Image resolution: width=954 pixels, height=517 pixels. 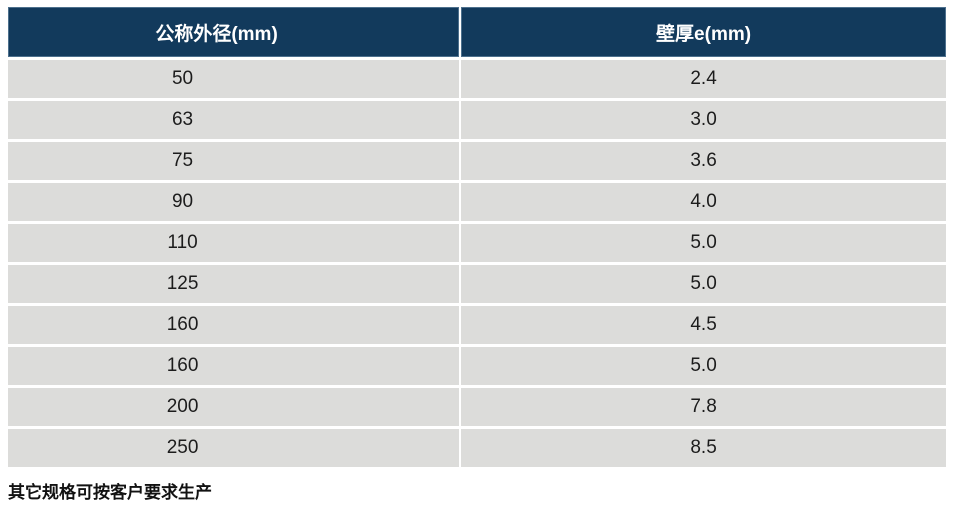 I want to click on column-header-wall-thickness: 壁厚e(mm), so click(x=702, y=33).